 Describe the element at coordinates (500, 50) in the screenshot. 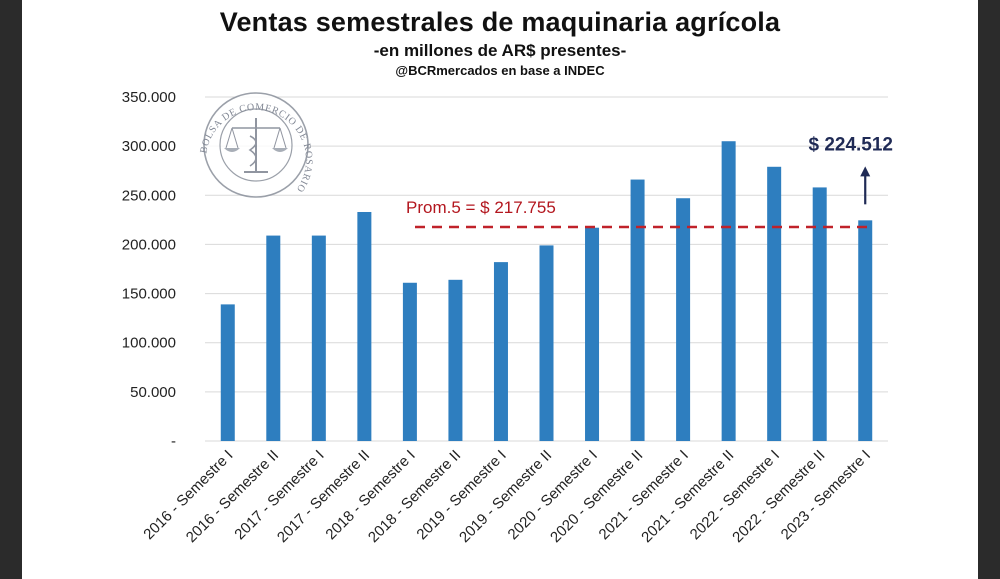

I see `chart-subtitle: -en millones de AR$ presentes-` at that location.